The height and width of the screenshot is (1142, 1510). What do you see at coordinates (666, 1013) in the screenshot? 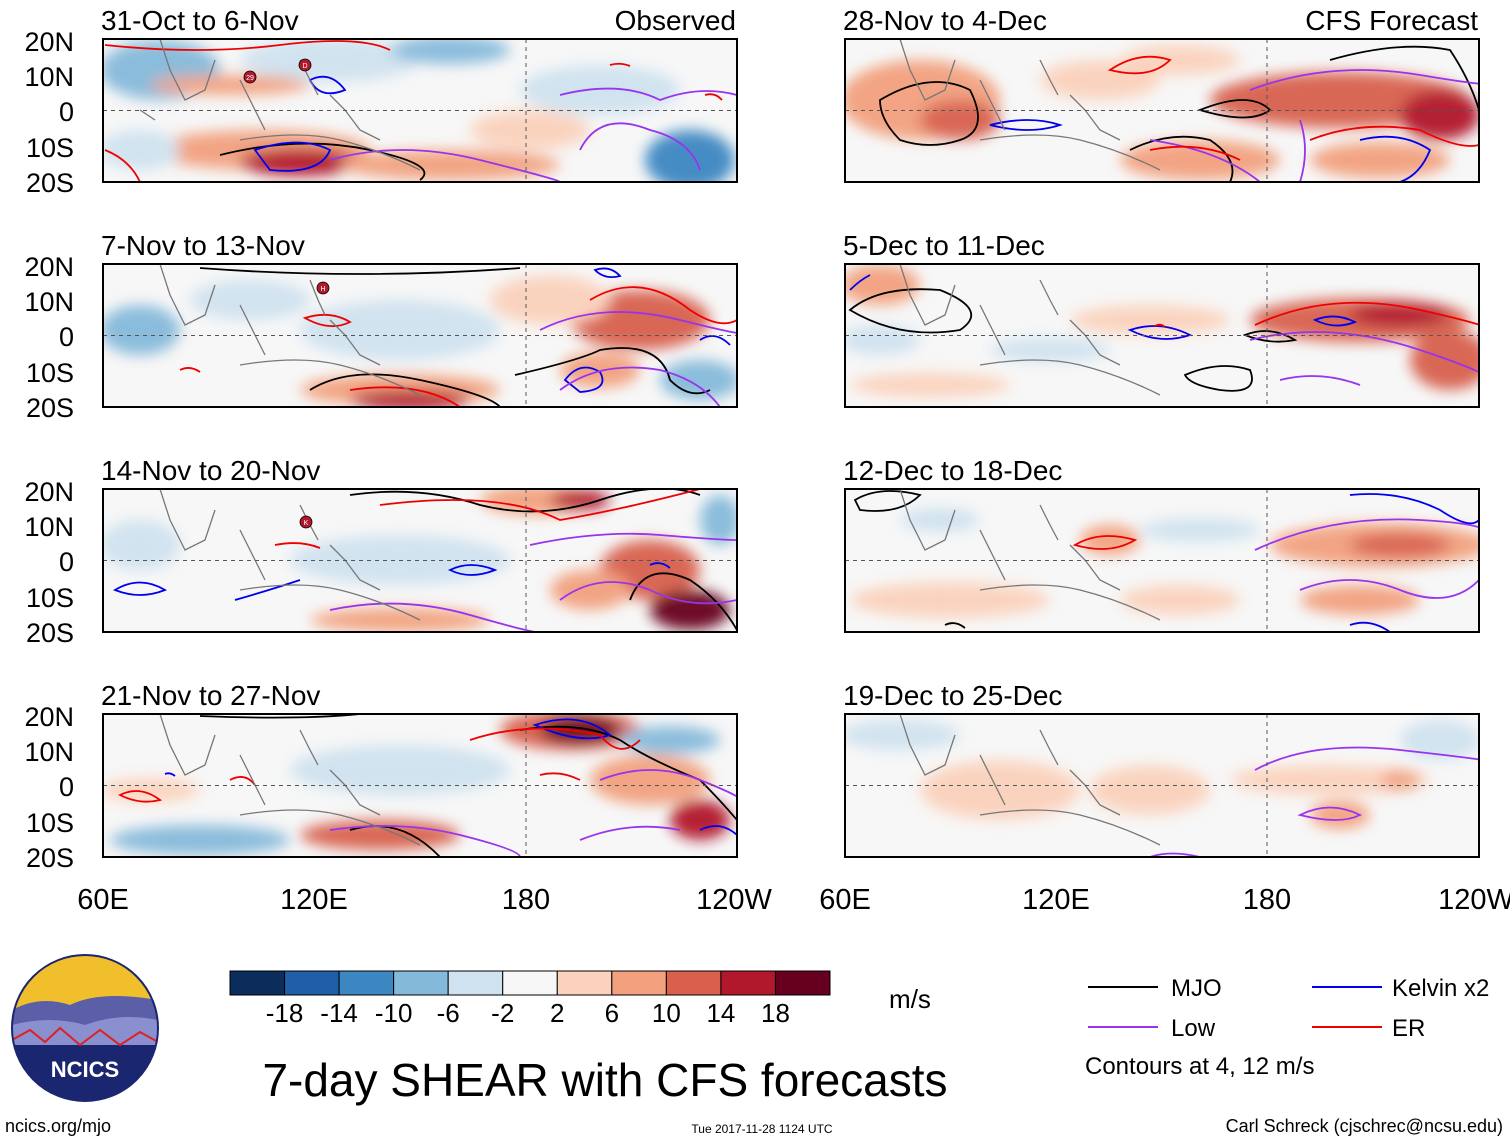
I see `colorbar-tick-label: 10` at bounding box center [666, 1013].